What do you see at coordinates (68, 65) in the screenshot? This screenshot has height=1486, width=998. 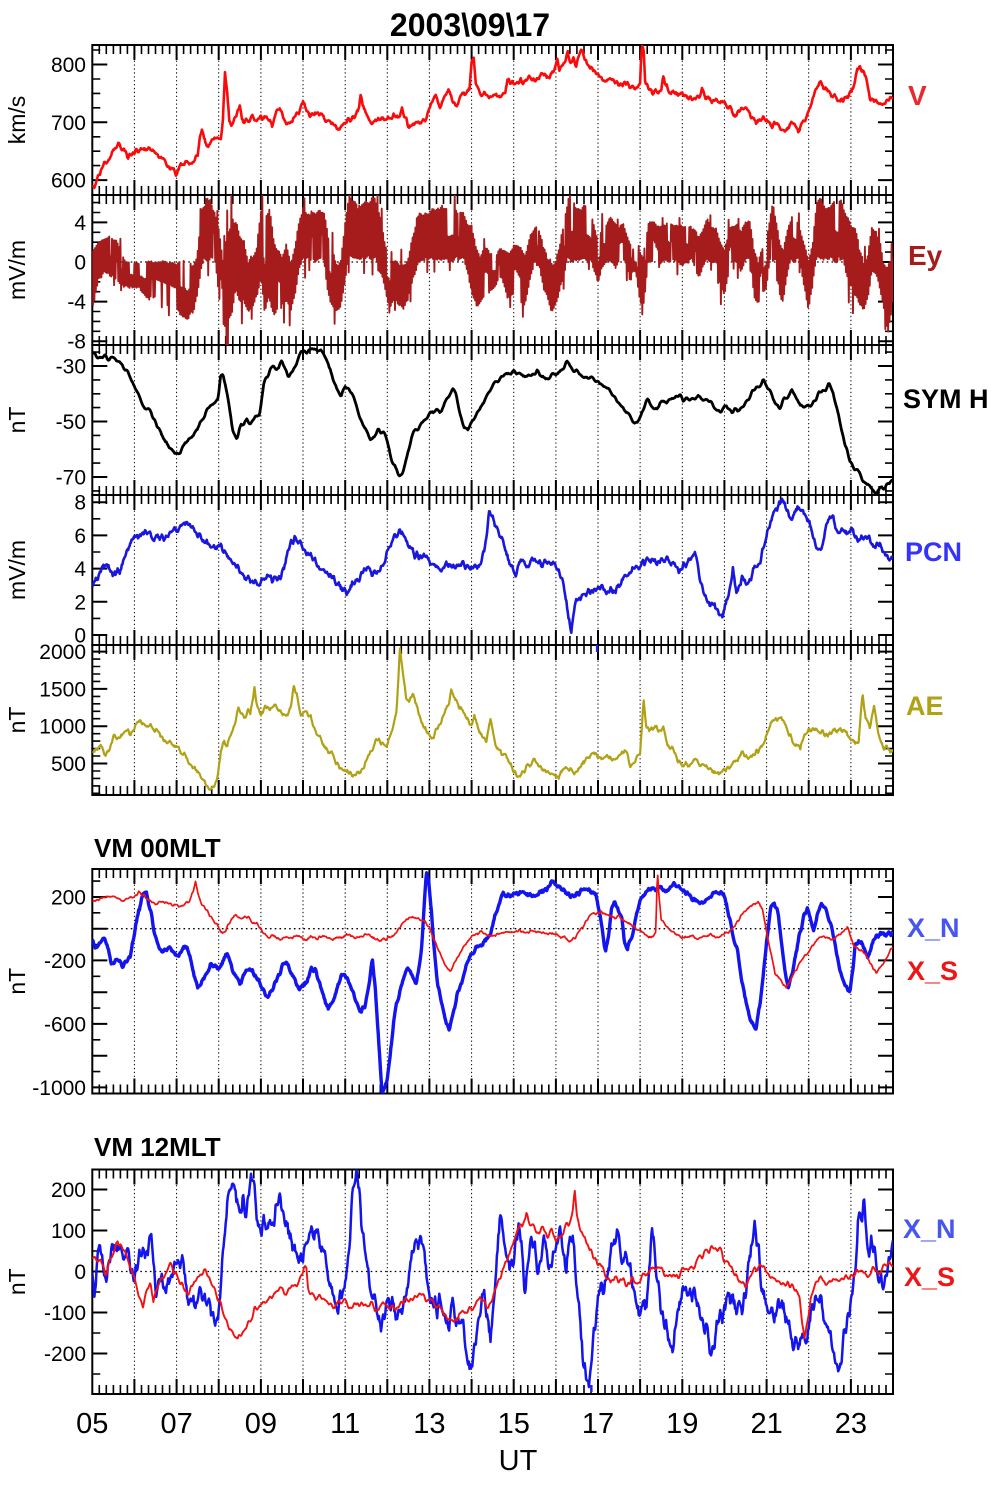 I see `svg-text: 800` at bounding box center [68, 65].